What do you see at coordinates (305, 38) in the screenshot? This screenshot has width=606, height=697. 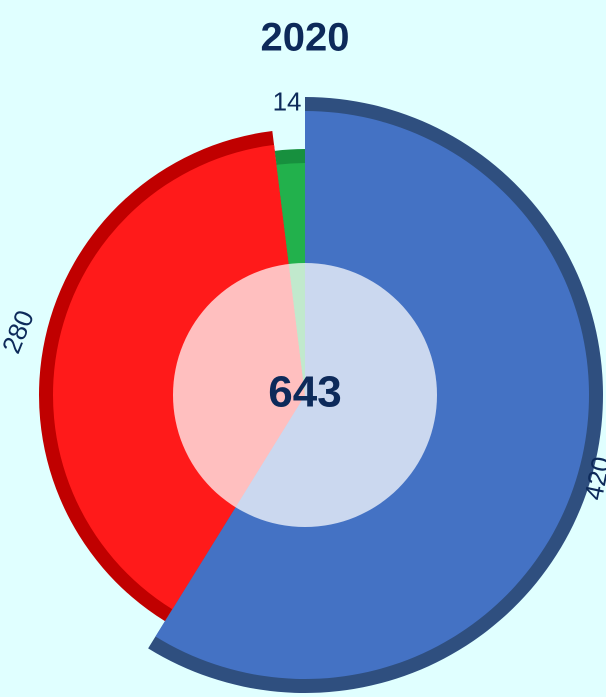 I see `chart-title: 2020` at bounding box center [305, 38].